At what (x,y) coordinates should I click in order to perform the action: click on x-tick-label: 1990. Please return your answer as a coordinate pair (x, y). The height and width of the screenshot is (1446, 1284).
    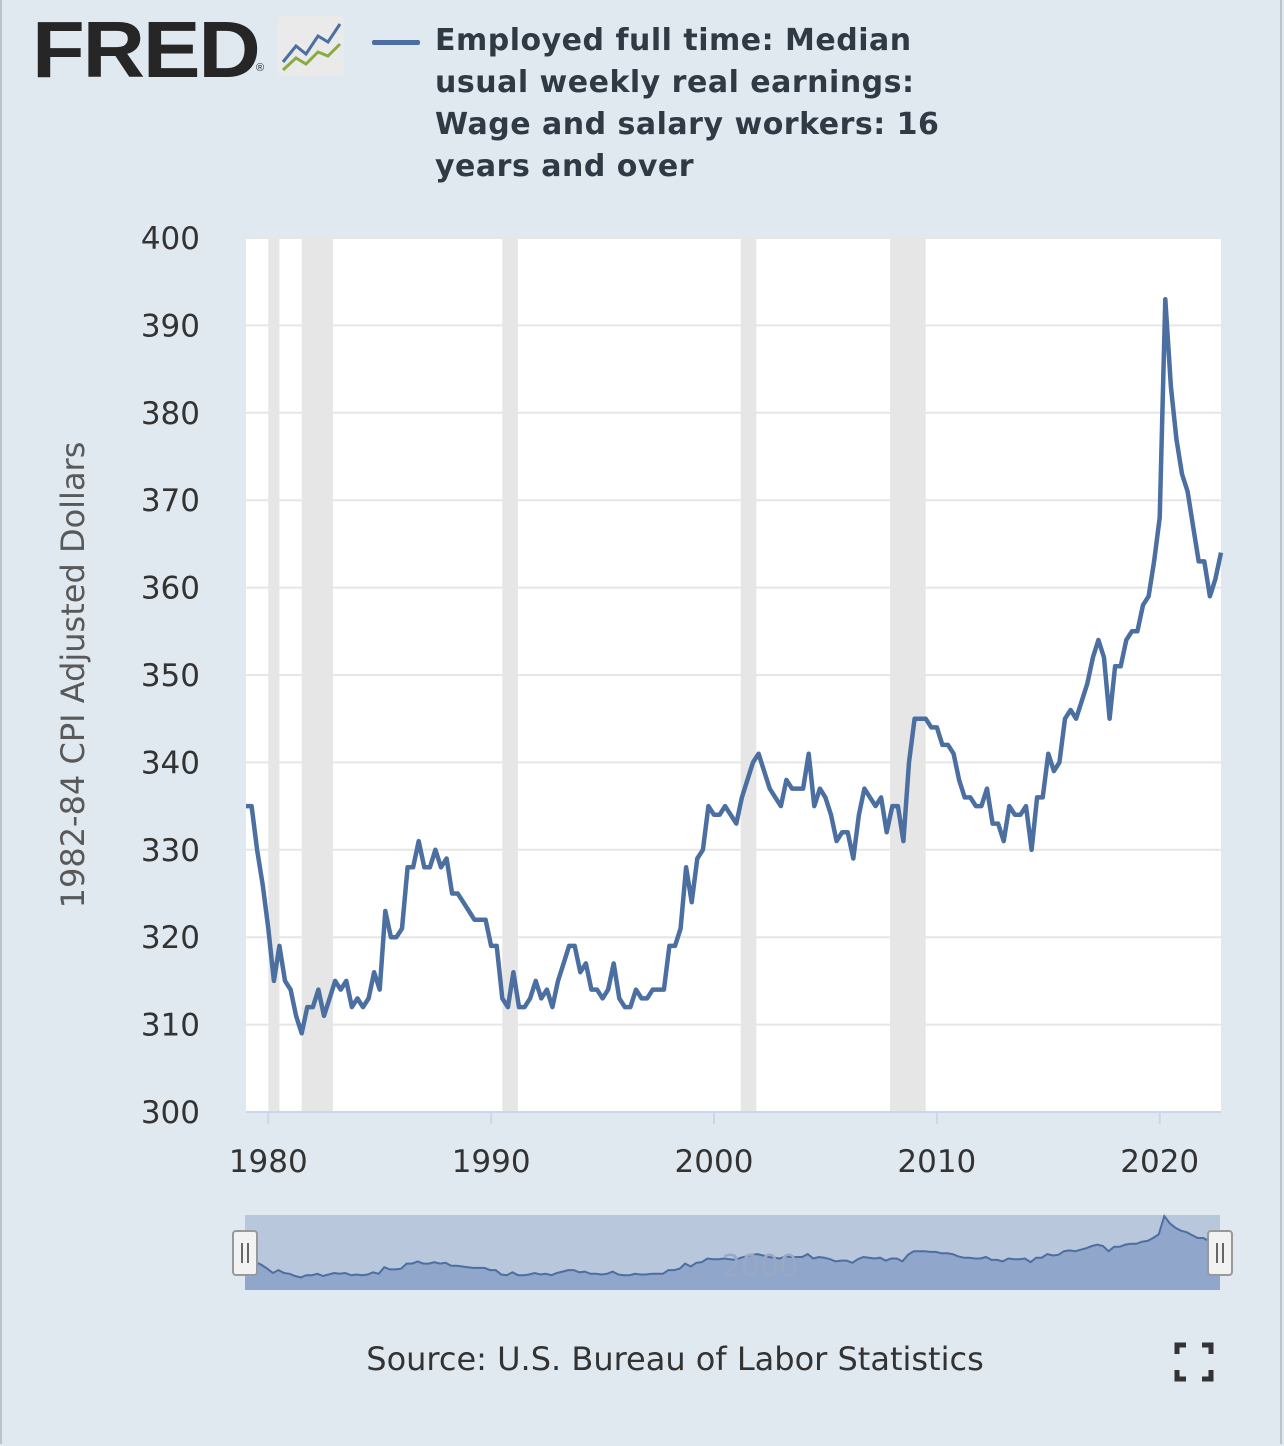
    Looking at the image, I should click on (491, 1162).